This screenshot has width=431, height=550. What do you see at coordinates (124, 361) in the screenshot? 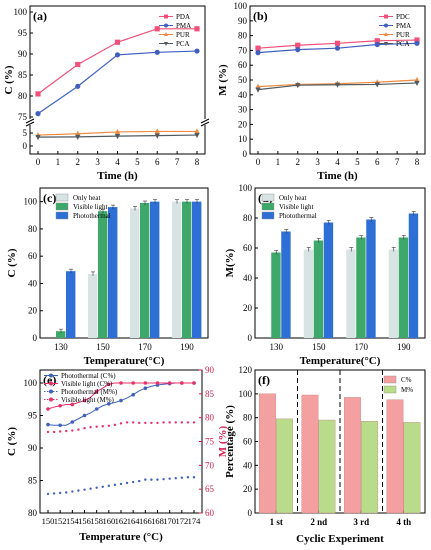
I see `x-axis-label: Temperature(°C)` at bounding box center [124, 361].